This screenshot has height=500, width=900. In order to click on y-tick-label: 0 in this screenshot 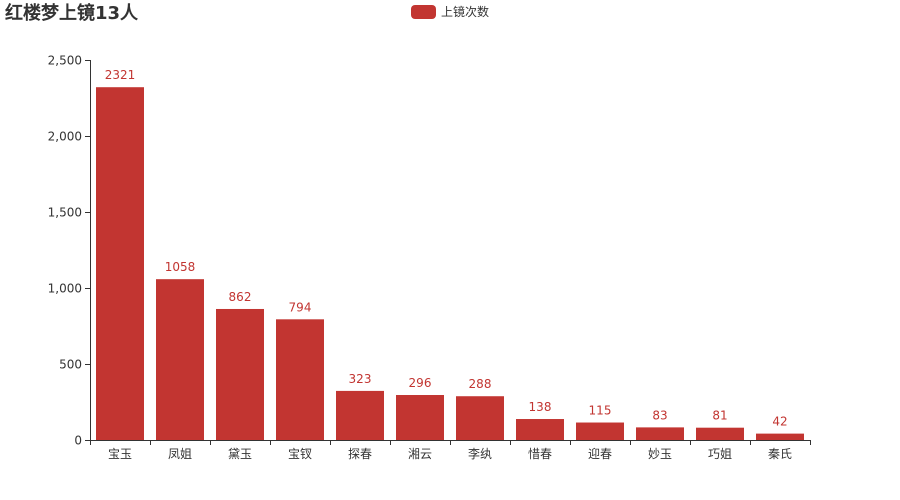, I will do `click(78, 441)`.